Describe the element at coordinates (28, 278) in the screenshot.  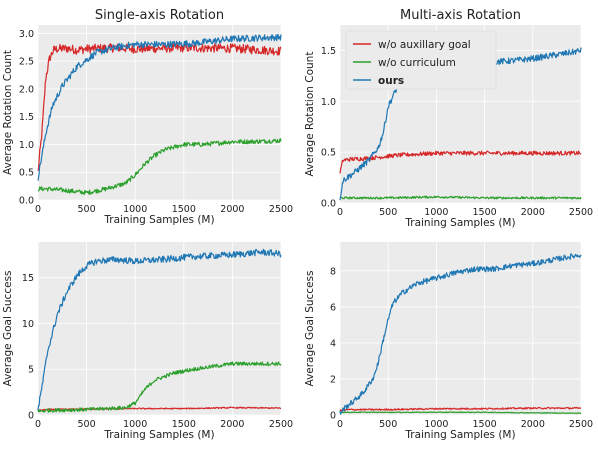
I see `y-tick-label: 15` at that location.